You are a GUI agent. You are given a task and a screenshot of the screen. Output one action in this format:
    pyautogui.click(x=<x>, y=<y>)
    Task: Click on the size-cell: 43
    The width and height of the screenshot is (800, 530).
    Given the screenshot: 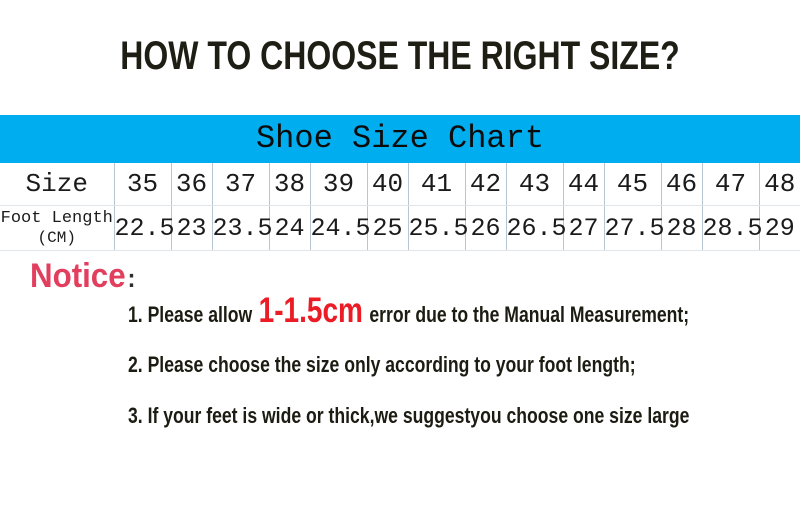 What is the action you would take?
    pyautogui.click(x=534, y=184)
    